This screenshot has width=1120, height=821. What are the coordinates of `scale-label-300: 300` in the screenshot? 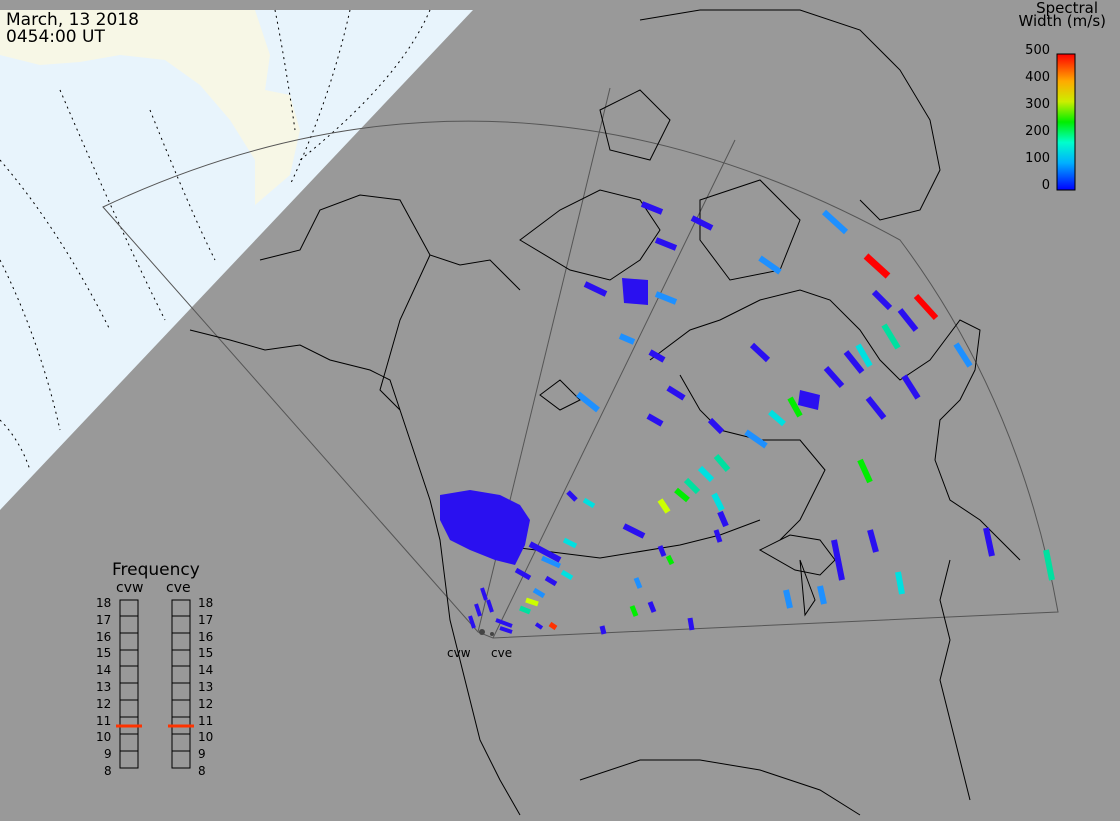 It's located at (1037, 104).